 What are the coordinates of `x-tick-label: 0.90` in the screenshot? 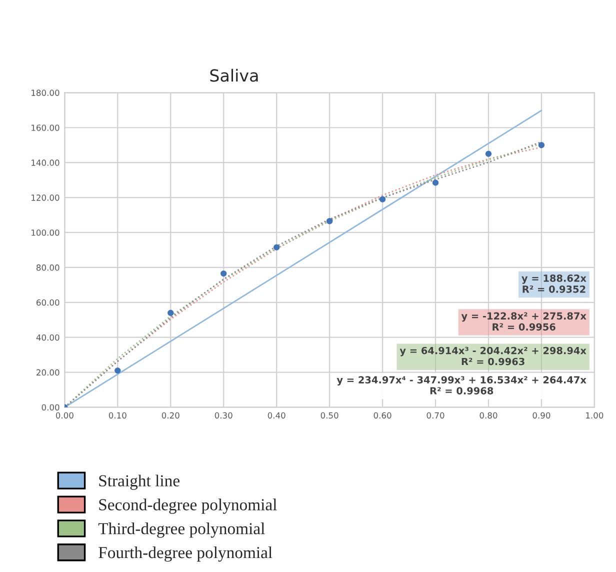 It's located at (541, 415).